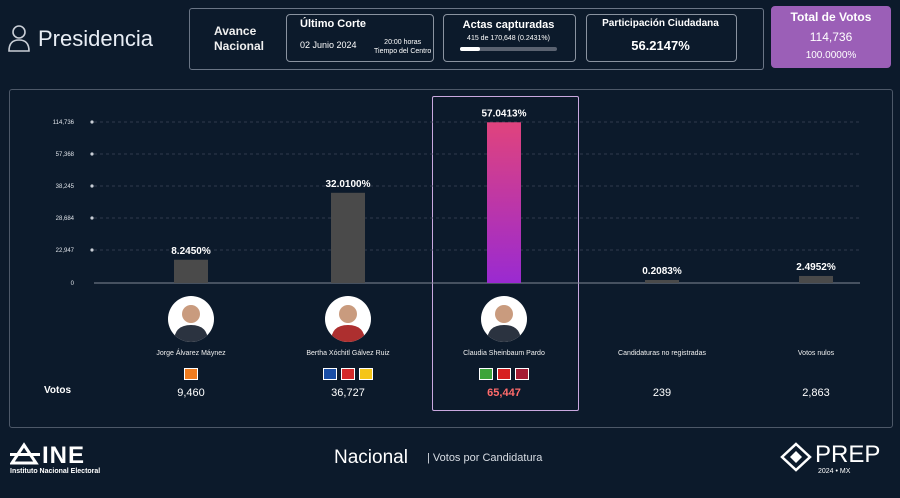 The height and width of the screenshot is (498, 900). I want to click on user-icon, so click(19, 38).